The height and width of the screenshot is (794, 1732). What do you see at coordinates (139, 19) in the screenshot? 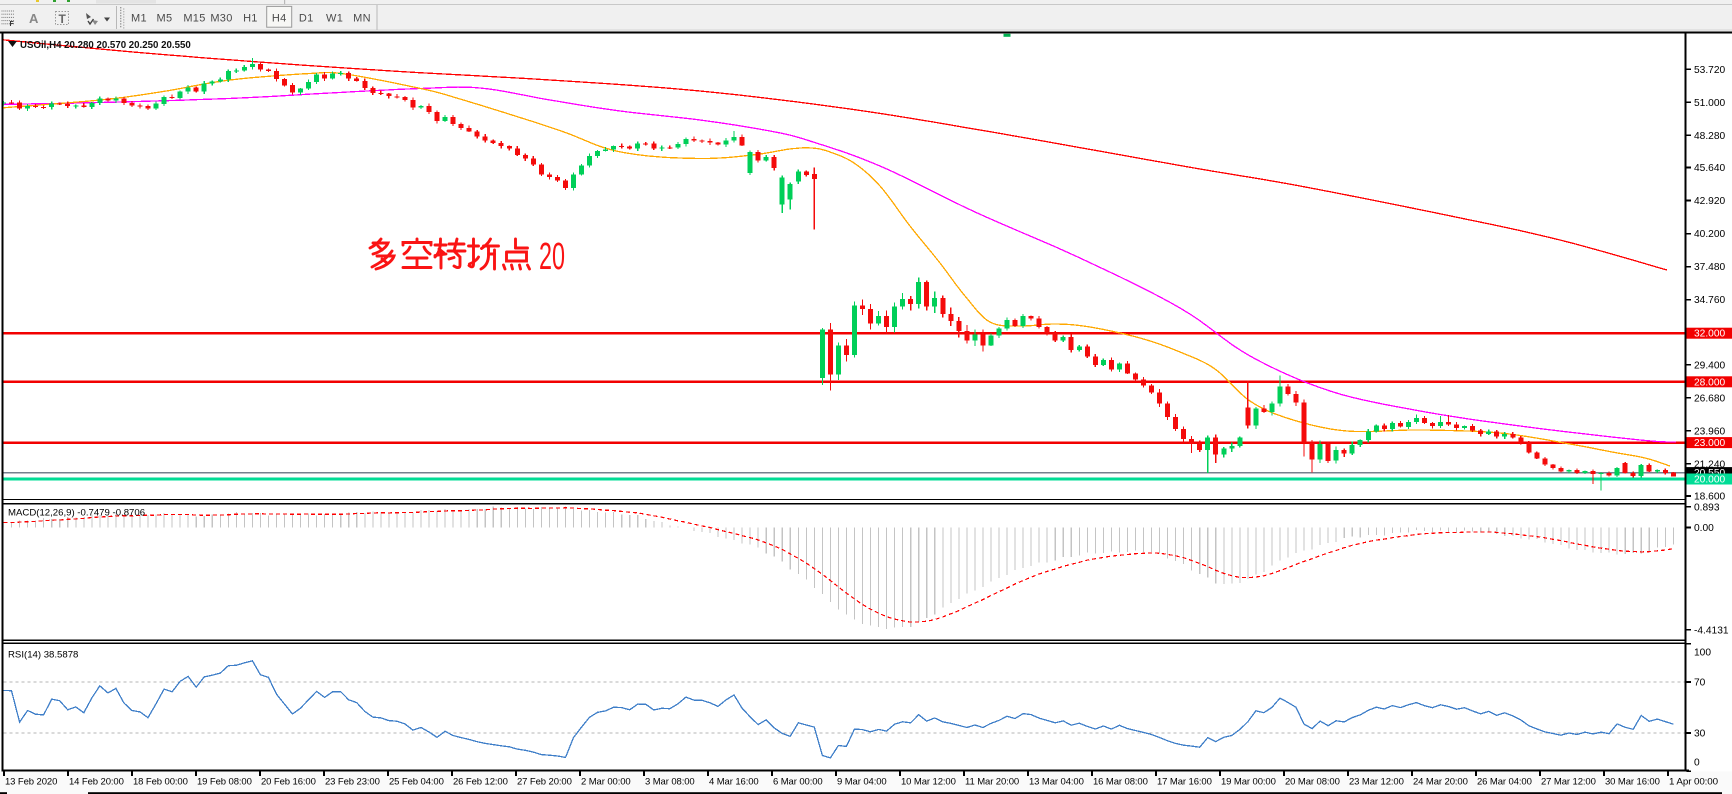
I see `svg-text: M1` at bounding box center [139, 19].